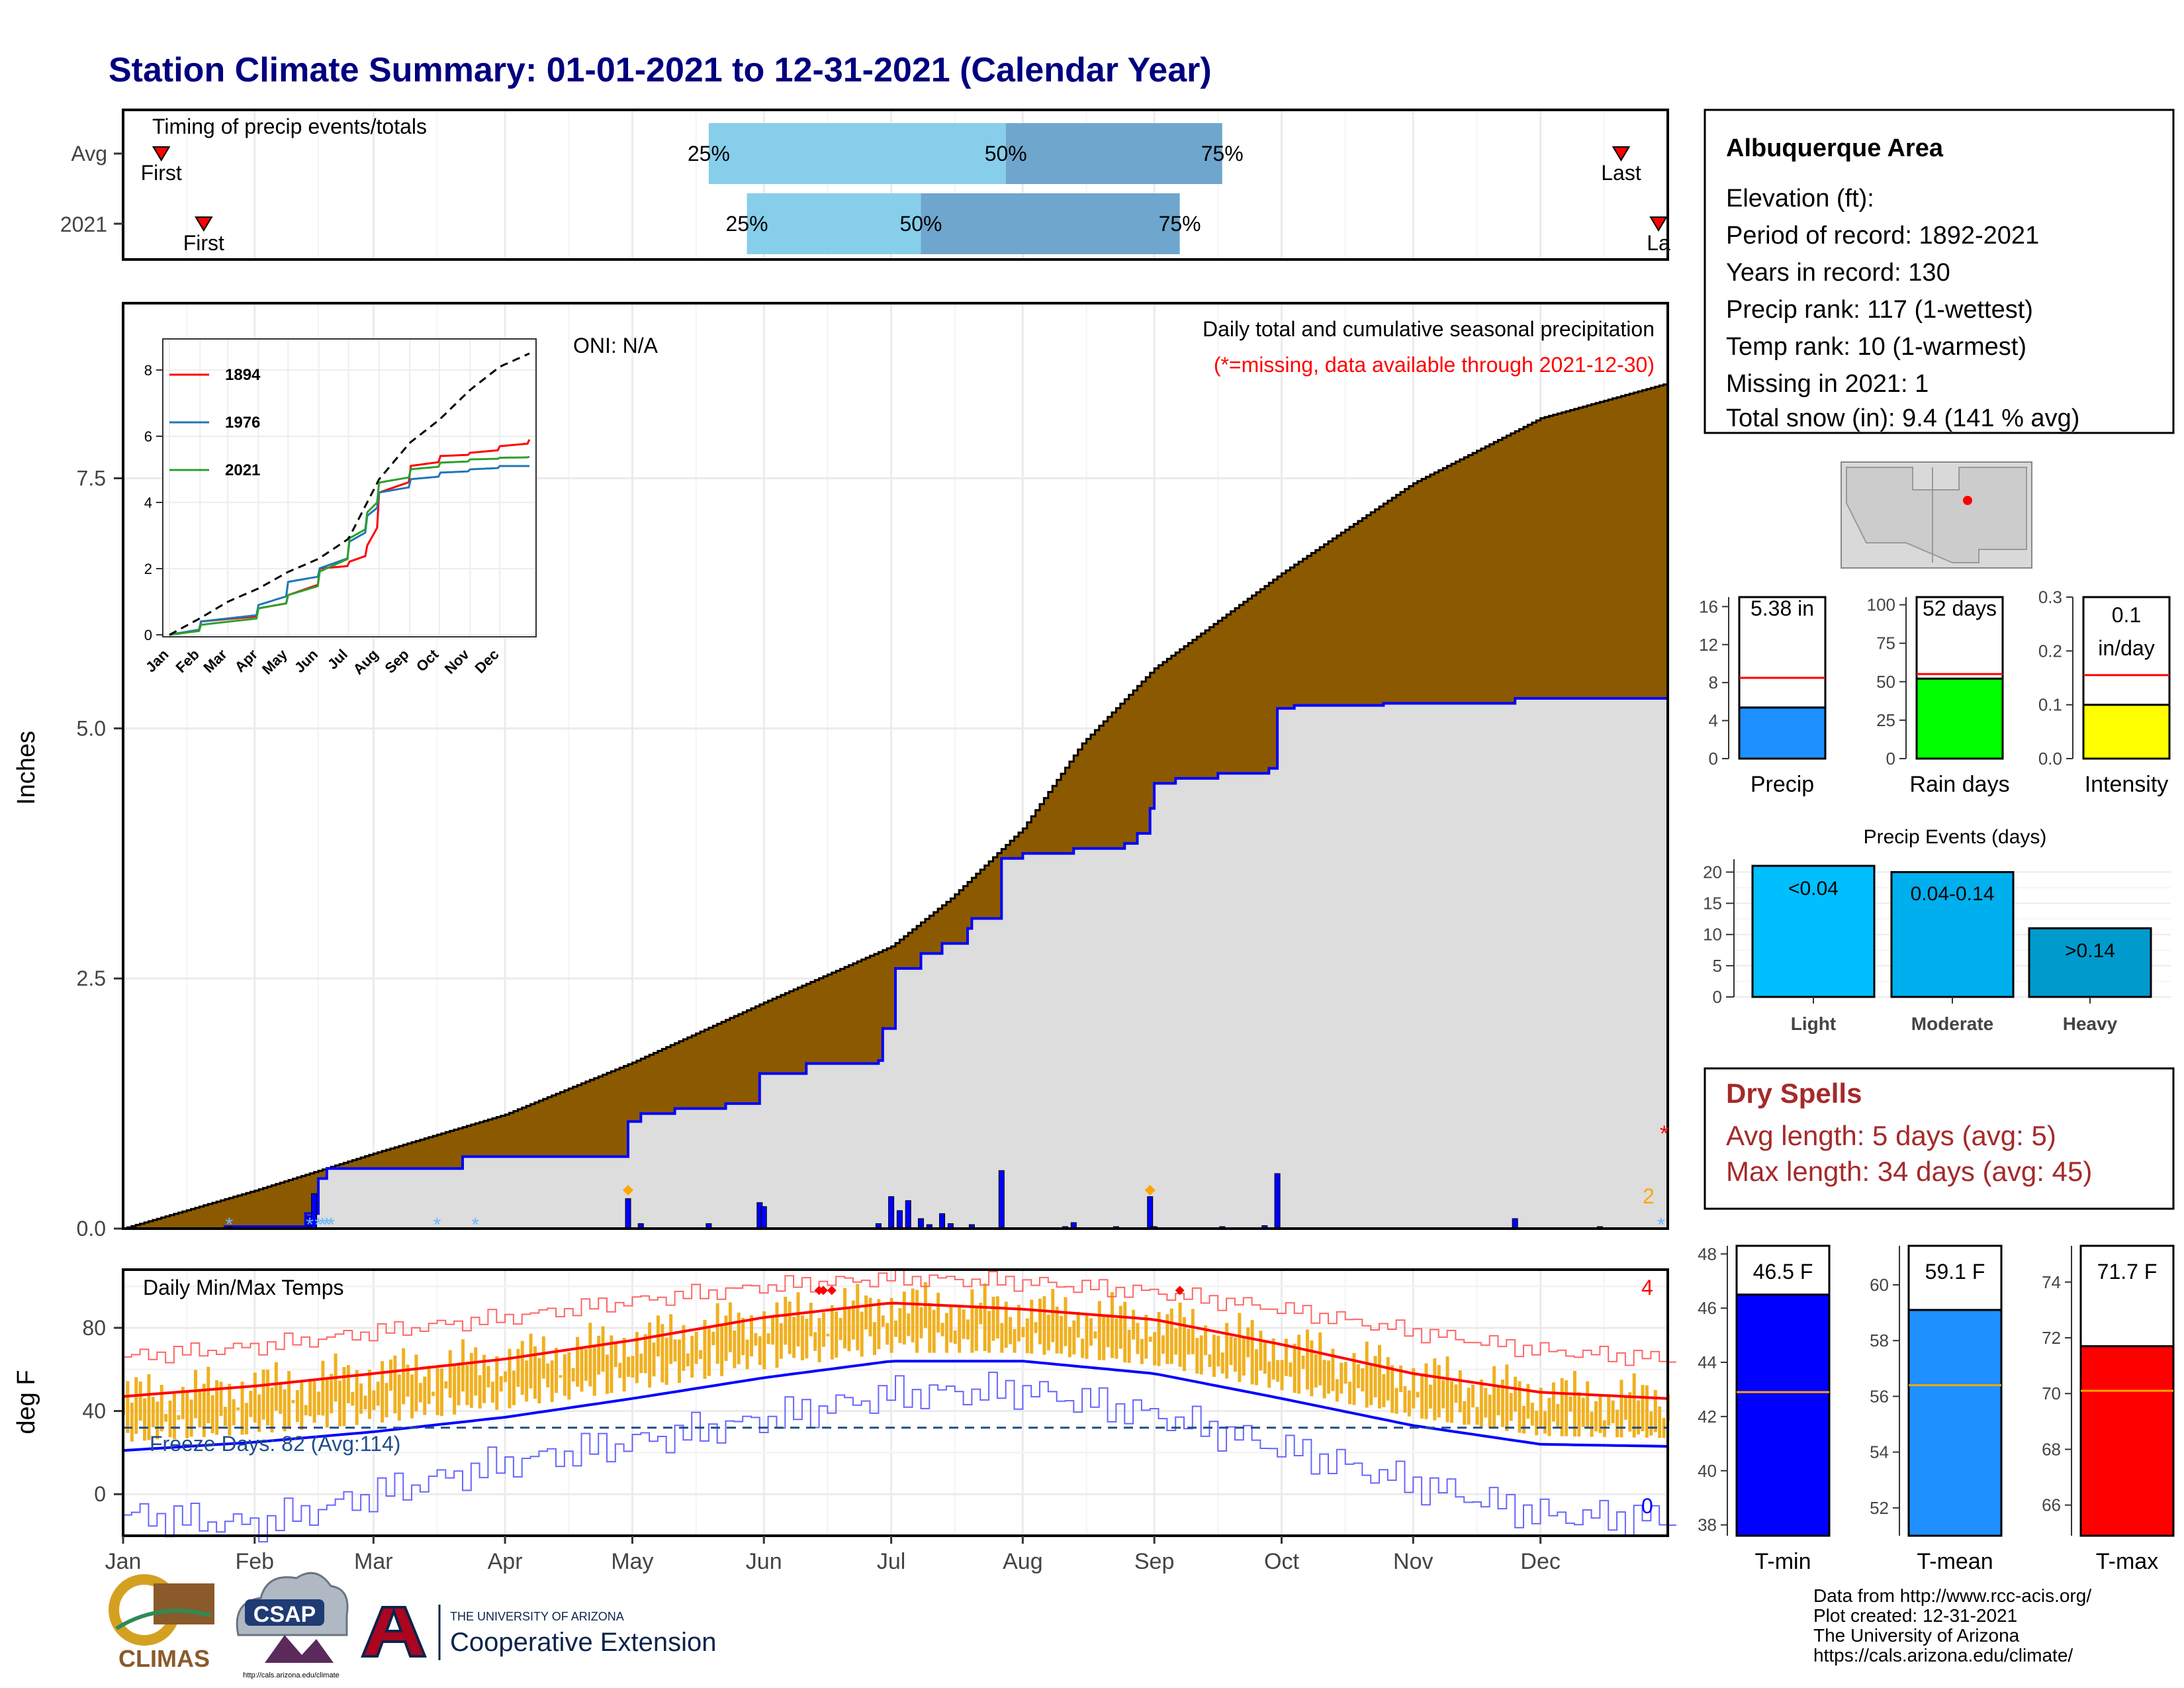 The width and height of the screenshot is (2184, 1688). Describe the element at coordinates (1023, 1561) in the screenshot. I see `month-label: Aug` at that location.